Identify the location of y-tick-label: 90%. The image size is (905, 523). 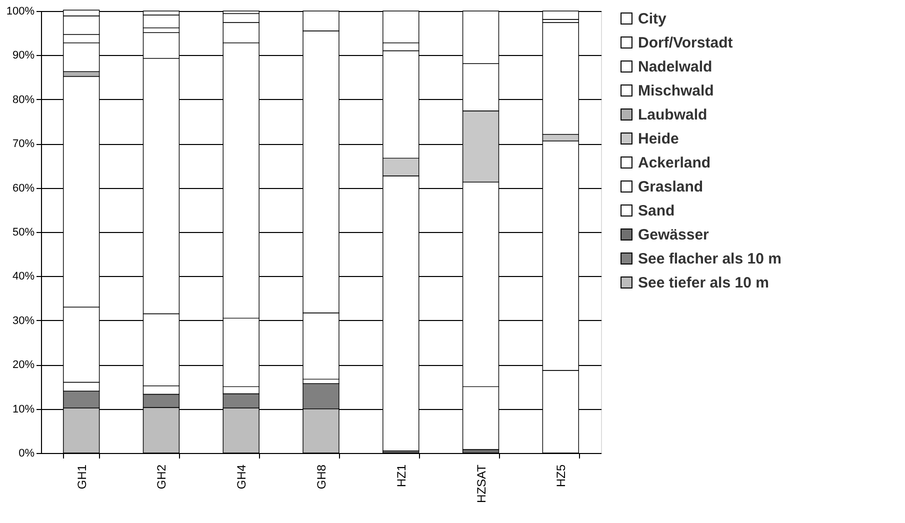
(23, 56).